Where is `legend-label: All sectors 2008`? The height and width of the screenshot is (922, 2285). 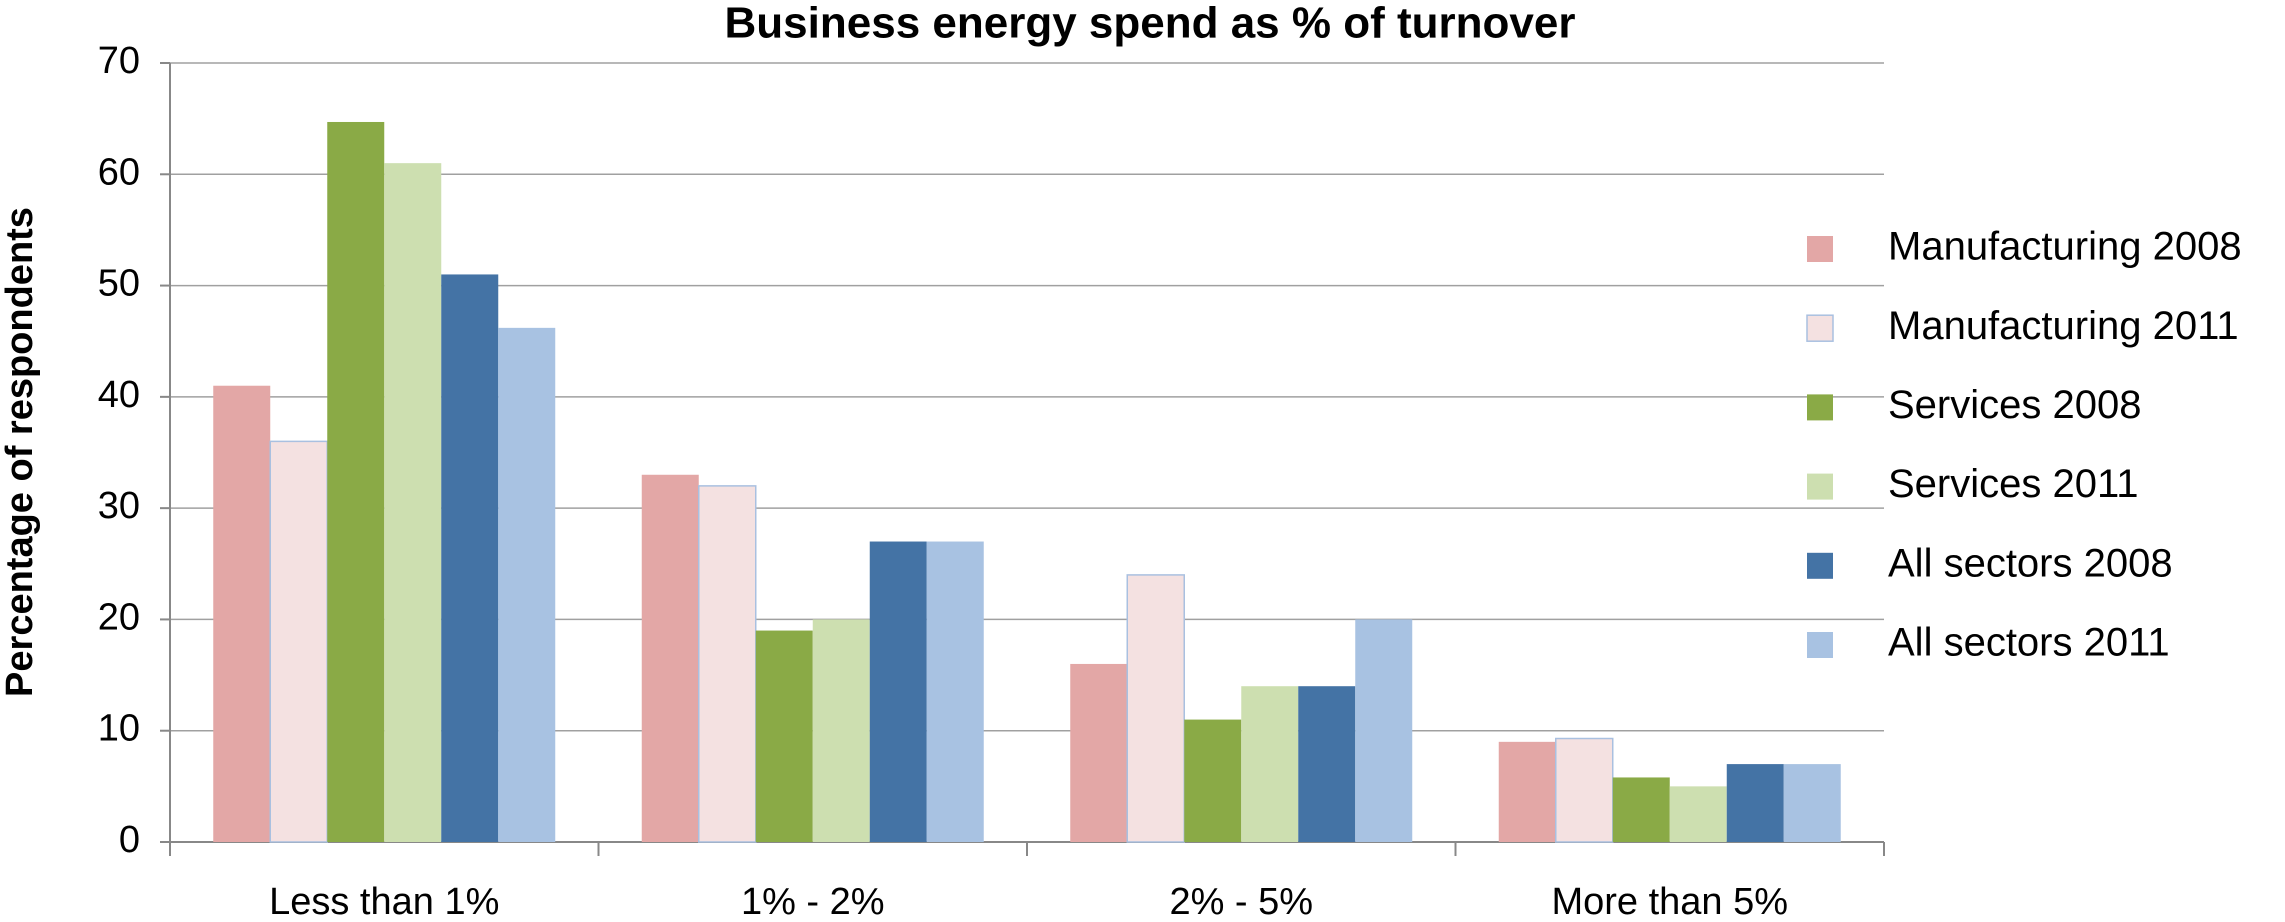 legend-label: All sectors 2008 is located at coordinates (2030, 563).